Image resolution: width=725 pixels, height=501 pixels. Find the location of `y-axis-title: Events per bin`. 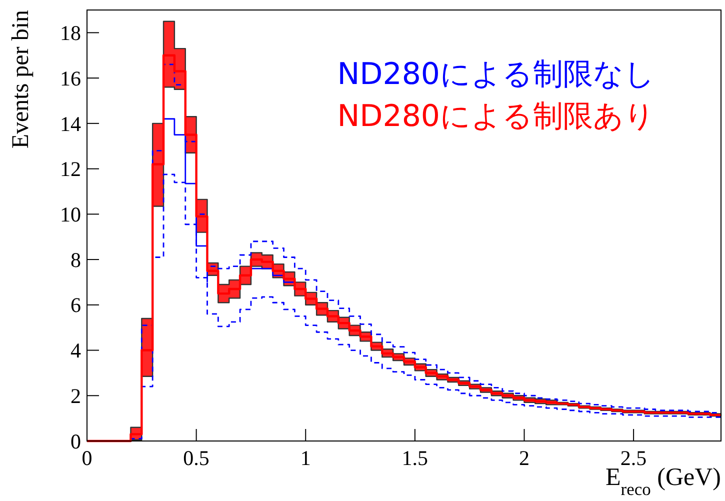

y-axis-title: Events per bin is located at coordinates (21, 79).